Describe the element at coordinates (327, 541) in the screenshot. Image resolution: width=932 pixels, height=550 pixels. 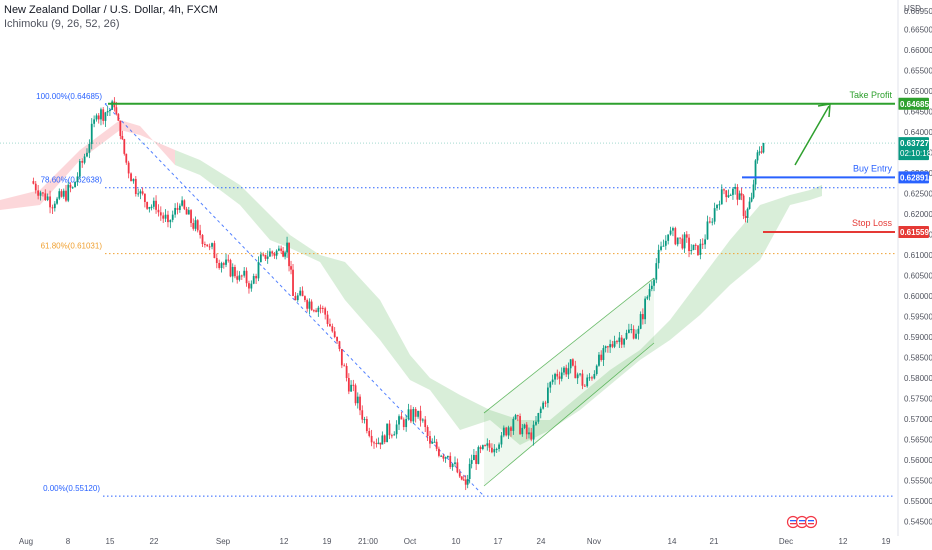
I see `x-tick-label: 19` at that location.